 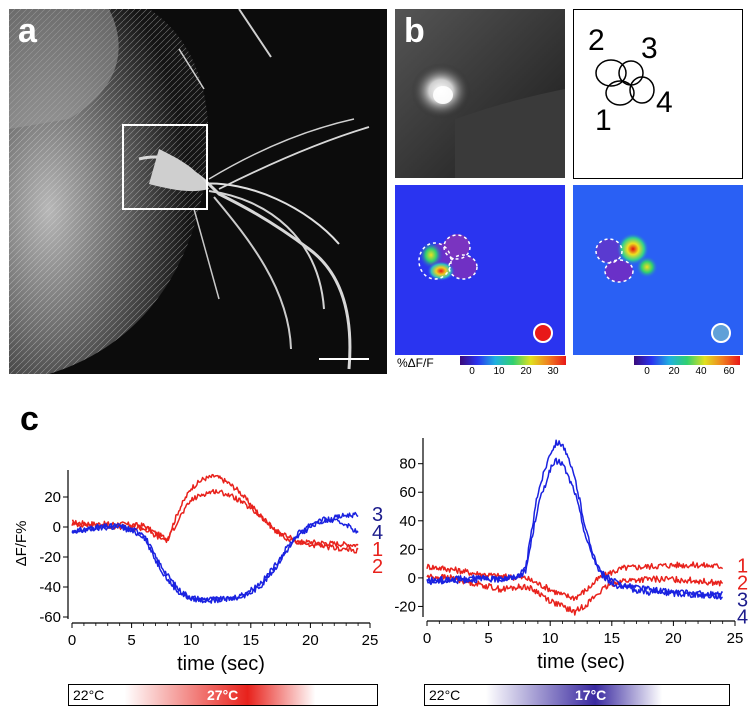 What do you see at coordinates (21, 544) in the screenshot?
I see `y-axis-label: ΔF/F%` at bounding box center [21, 544].